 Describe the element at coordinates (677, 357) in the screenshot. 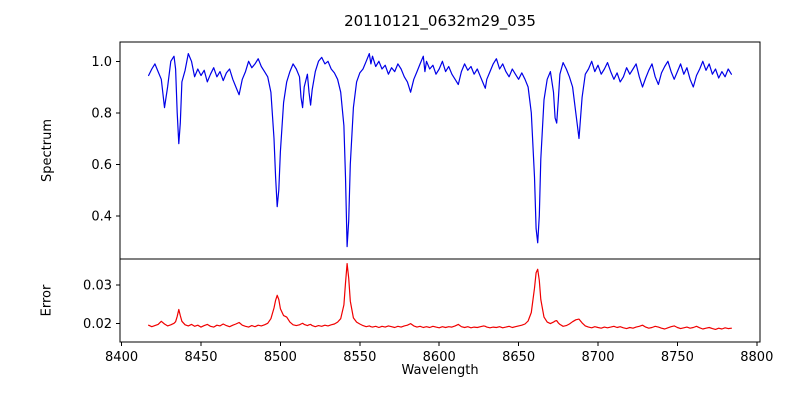

I see `x-tick-label: 8750` at that location.